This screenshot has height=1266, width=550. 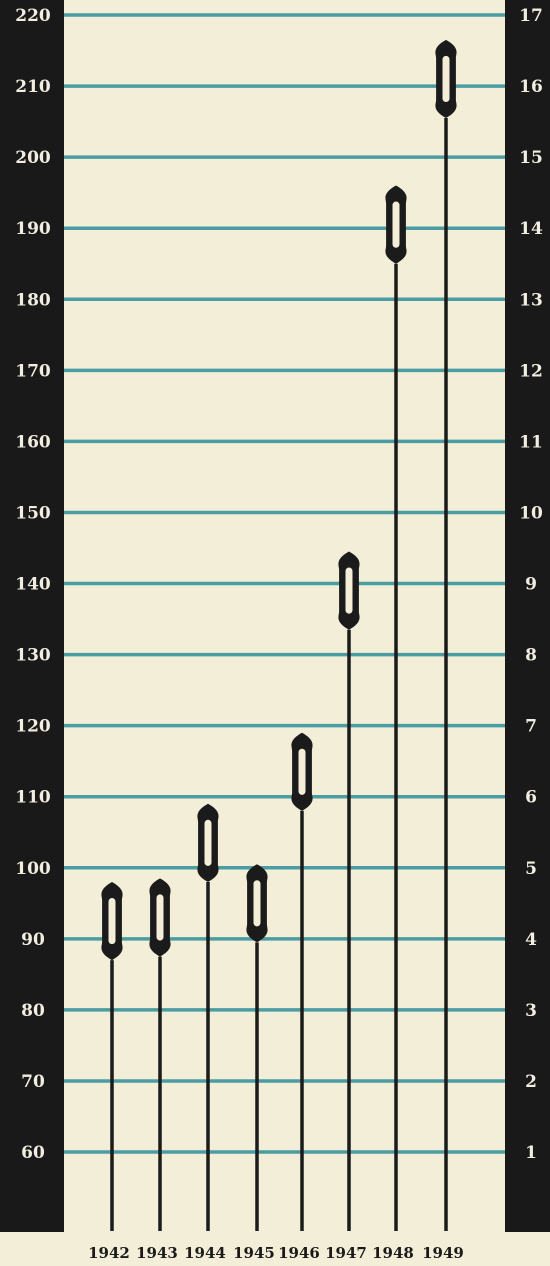 What do you see at coordinates (33, 371) in the screenshot?
I see `left-axis-tick-label: 170` at bounding box center [33, 371].